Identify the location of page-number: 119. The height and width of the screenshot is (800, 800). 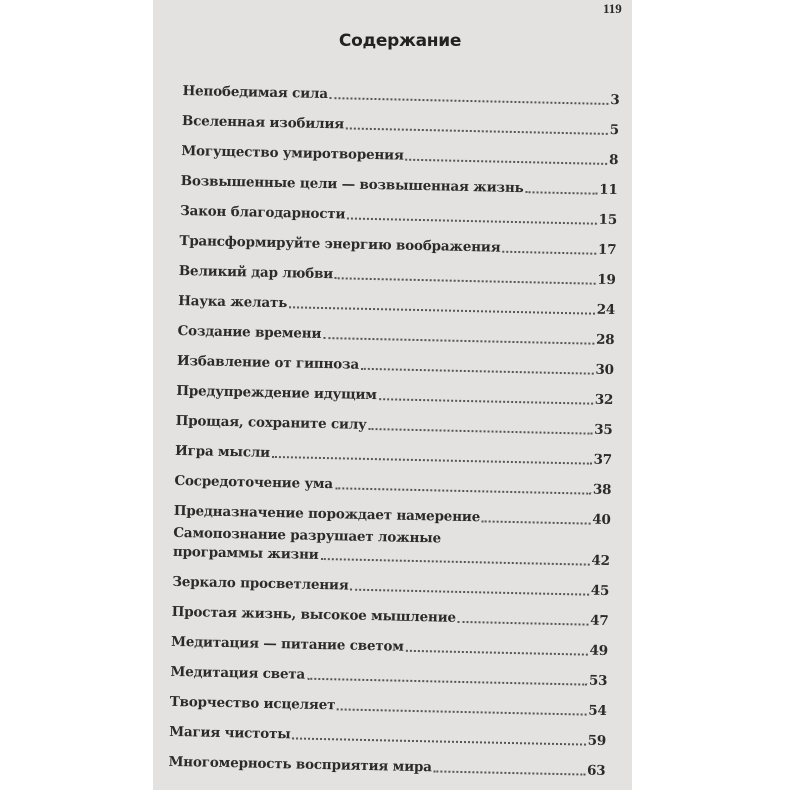
(612, 8).